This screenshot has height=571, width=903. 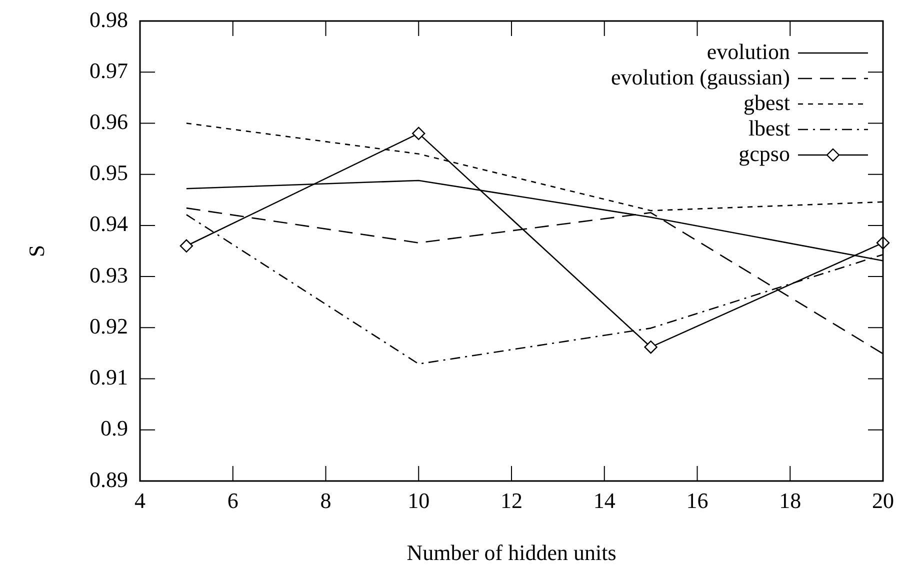 I want to click on x-tick-label: 16, so click(x=697, y=500).